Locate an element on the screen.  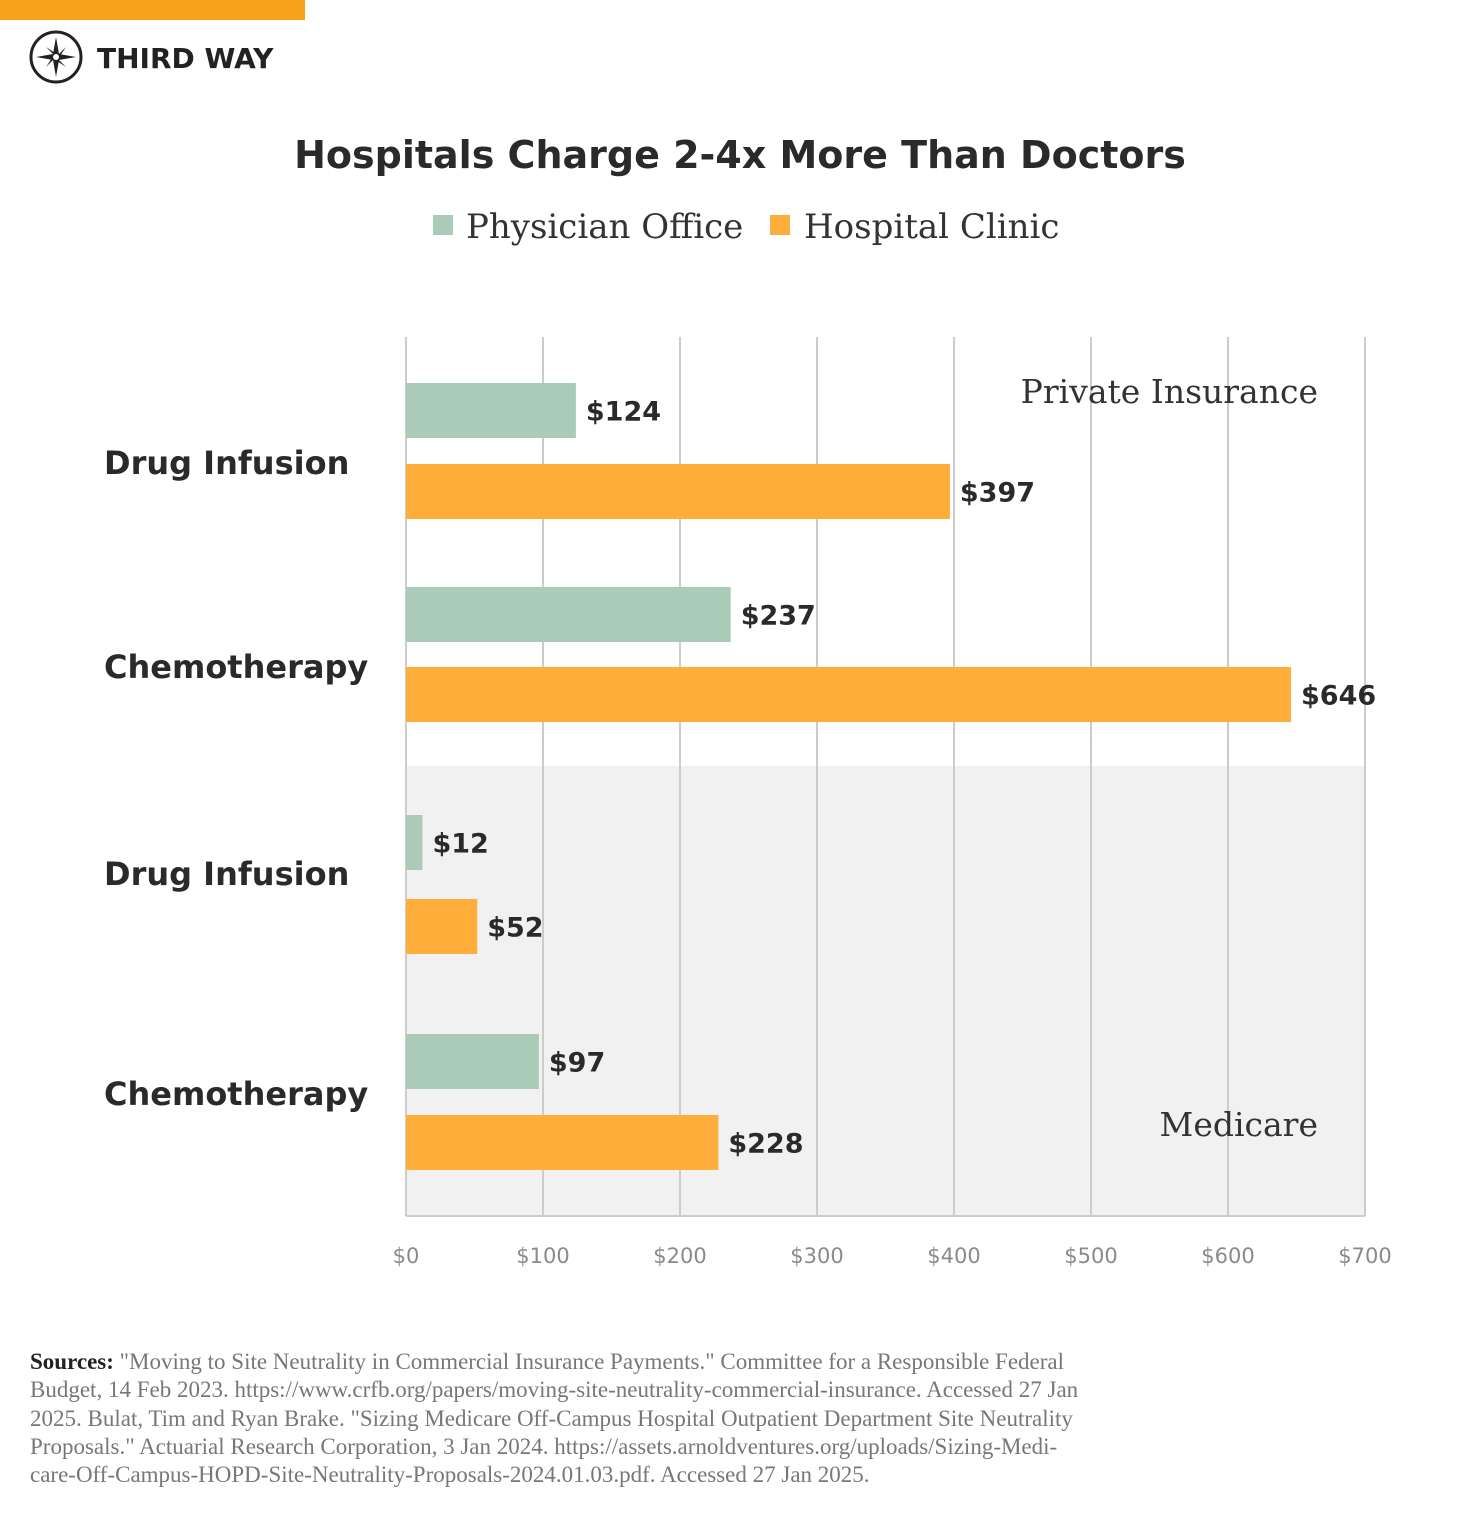
data-label: $646 is located at coordinates (1338, 696).